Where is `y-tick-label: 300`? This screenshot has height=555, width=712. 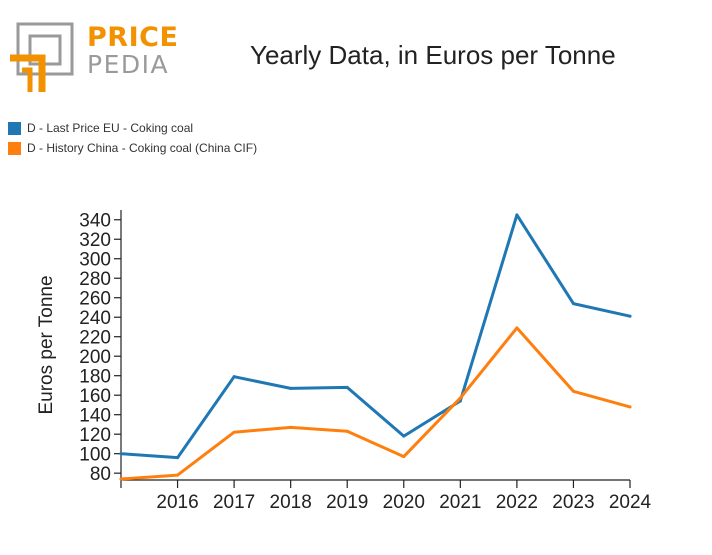
y-tick-label: 300 is located at coordinates (95, 260).